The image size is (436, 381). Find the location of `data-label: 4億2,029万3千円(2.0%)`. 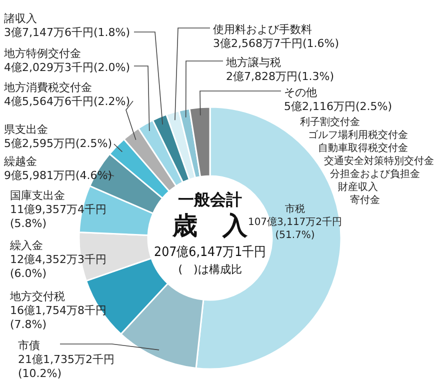

data-label: 4億2,029万3千円(2.0%) is located at coordinates (67, 67).